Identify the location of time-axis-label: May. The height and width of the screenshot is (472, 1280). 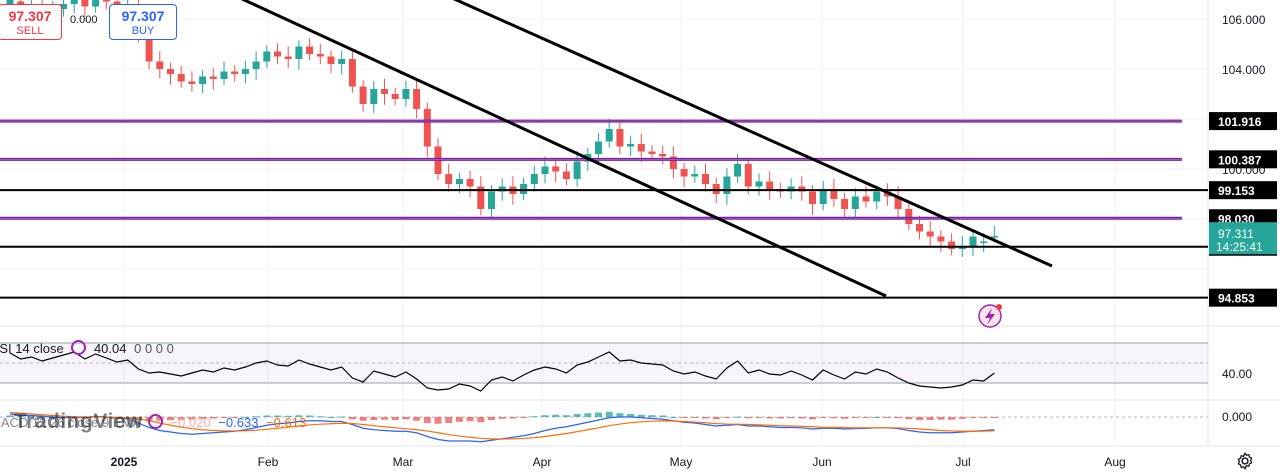
(681, 462).